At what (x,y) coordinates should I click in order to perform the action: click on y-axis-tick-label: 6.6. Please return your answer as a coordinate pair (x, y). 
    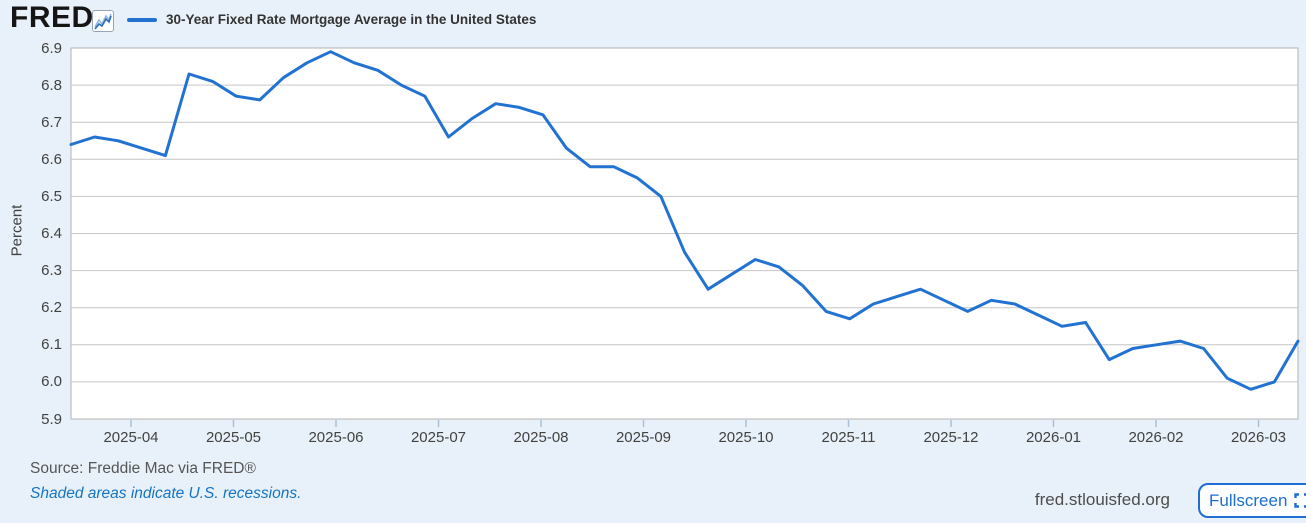
    Looking at the image, I should click on (51, 159).